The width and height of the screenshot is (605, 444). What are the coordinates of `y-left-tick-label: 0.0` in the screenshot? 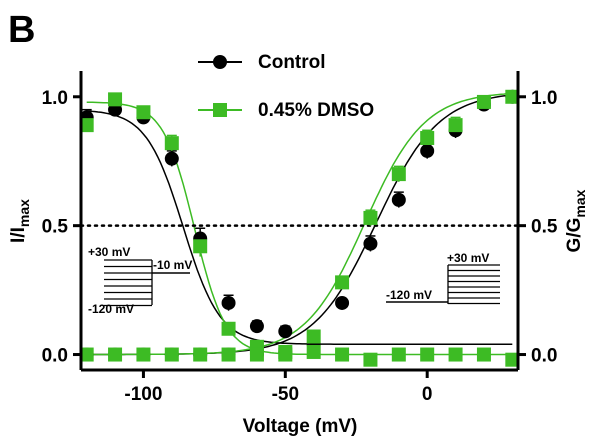 It's located at (55, 356).